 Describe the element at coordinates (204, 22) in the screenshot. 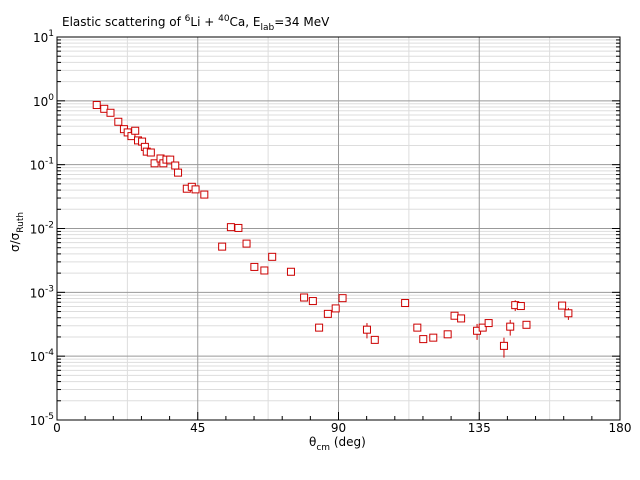

I see `title-li: Li +` at that location.